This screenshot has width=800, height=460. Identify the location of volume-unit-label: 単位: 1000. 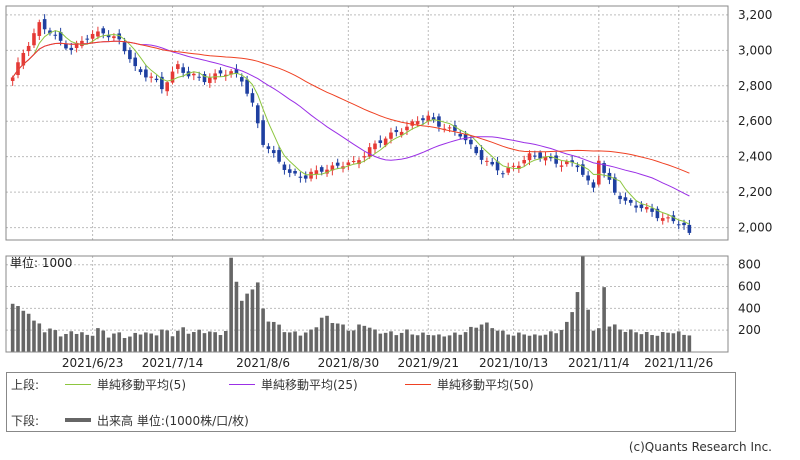
(41, 262).